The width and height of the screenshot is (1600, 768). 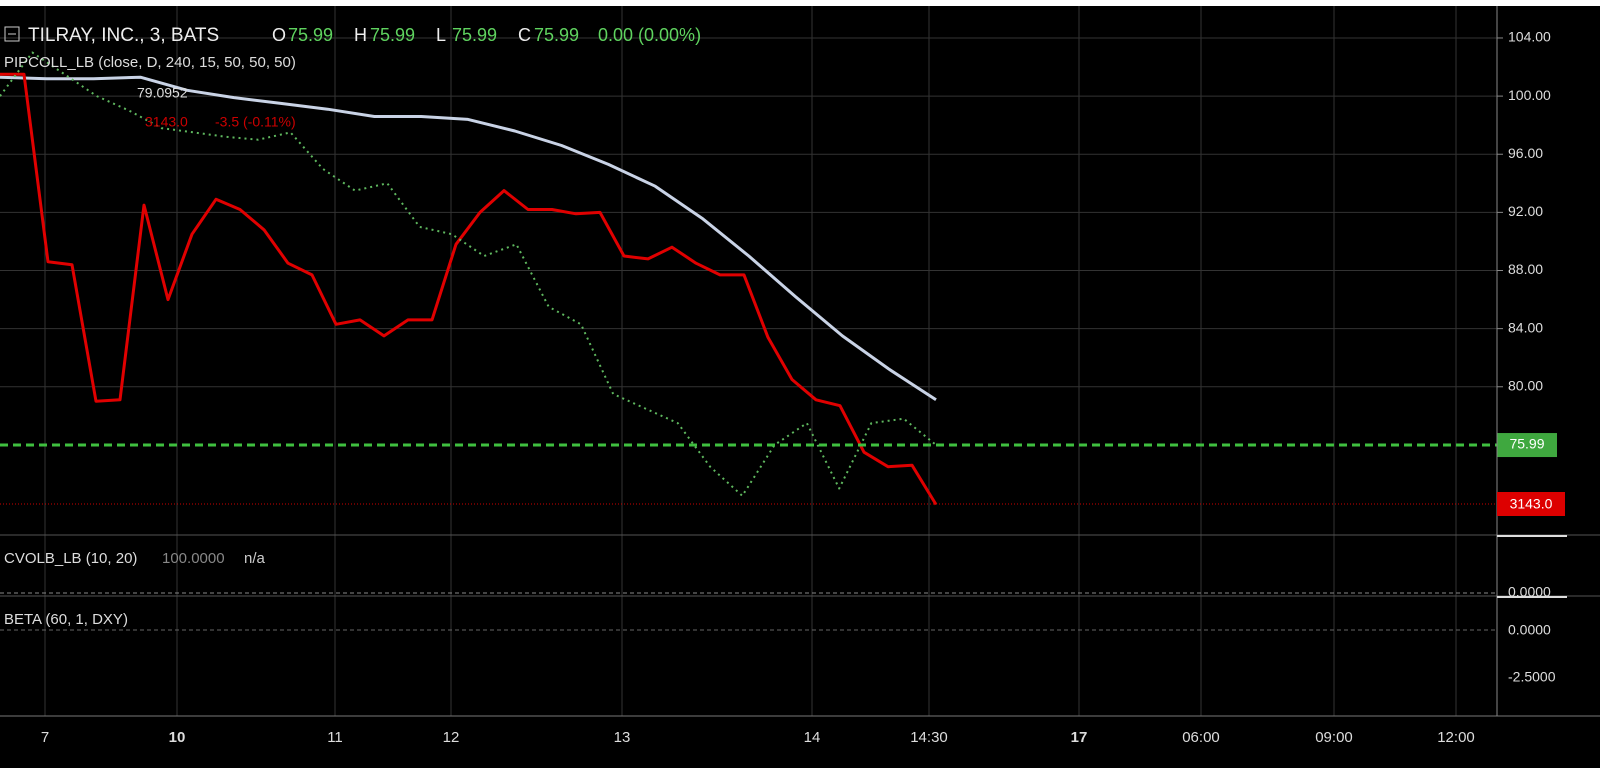 What do you see at coordinates (162, 93) in the screenshot?
I see `indicator-value: 79.0952` at bounding box center [162, 93].